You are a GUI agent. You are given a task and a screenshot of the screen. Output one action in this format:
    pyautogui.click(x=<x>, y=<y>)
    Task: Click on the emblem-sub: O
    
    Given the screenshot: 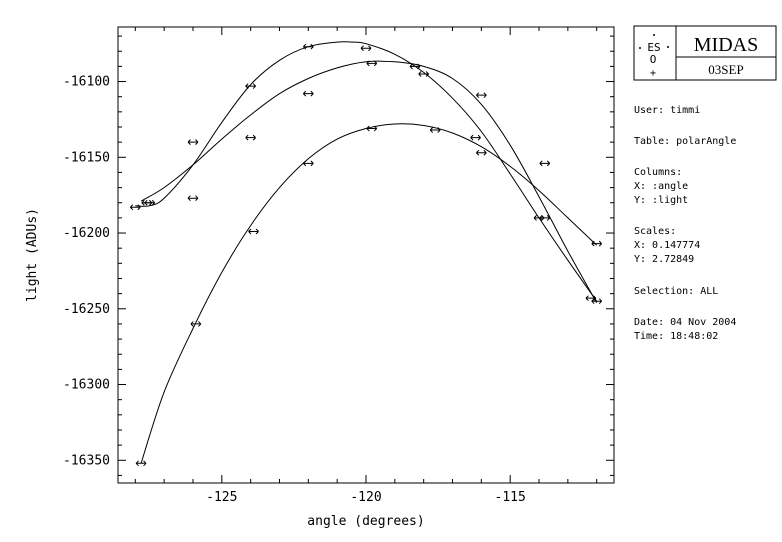 What is the action you would take?
    pyautogui.click(x=653, y=59)
    